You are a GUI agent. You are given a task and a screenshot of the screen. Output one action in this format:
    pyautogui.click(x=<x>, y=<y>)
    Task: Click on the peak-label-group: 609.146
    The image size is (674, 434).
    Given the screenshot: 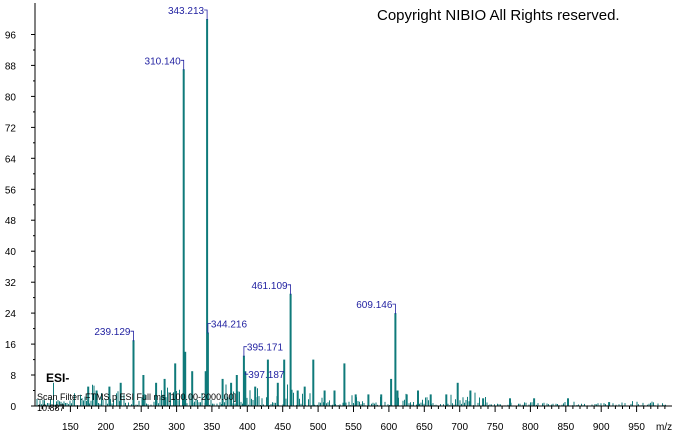 What is the action you would take?
    pyautogui.click(x=376, y=307)
    